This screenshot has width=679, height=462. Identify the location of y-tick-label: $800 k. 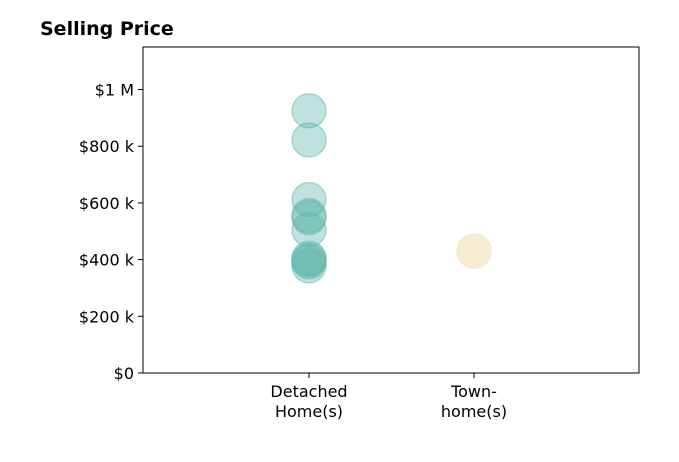
(107, 146).